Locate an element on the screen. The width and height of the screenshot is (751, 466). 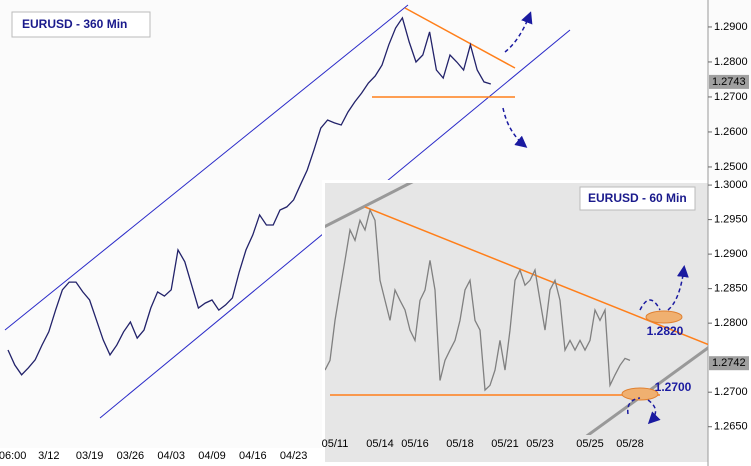
y-tick-label: 1.2600 is located at coordinates (731, 132).